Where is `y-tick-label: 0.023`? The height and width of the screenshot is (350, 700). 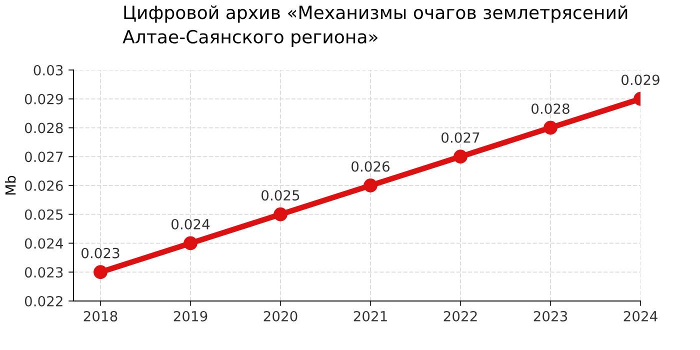 y-tick-label: 0.023 is located at coordinates (43, 272).